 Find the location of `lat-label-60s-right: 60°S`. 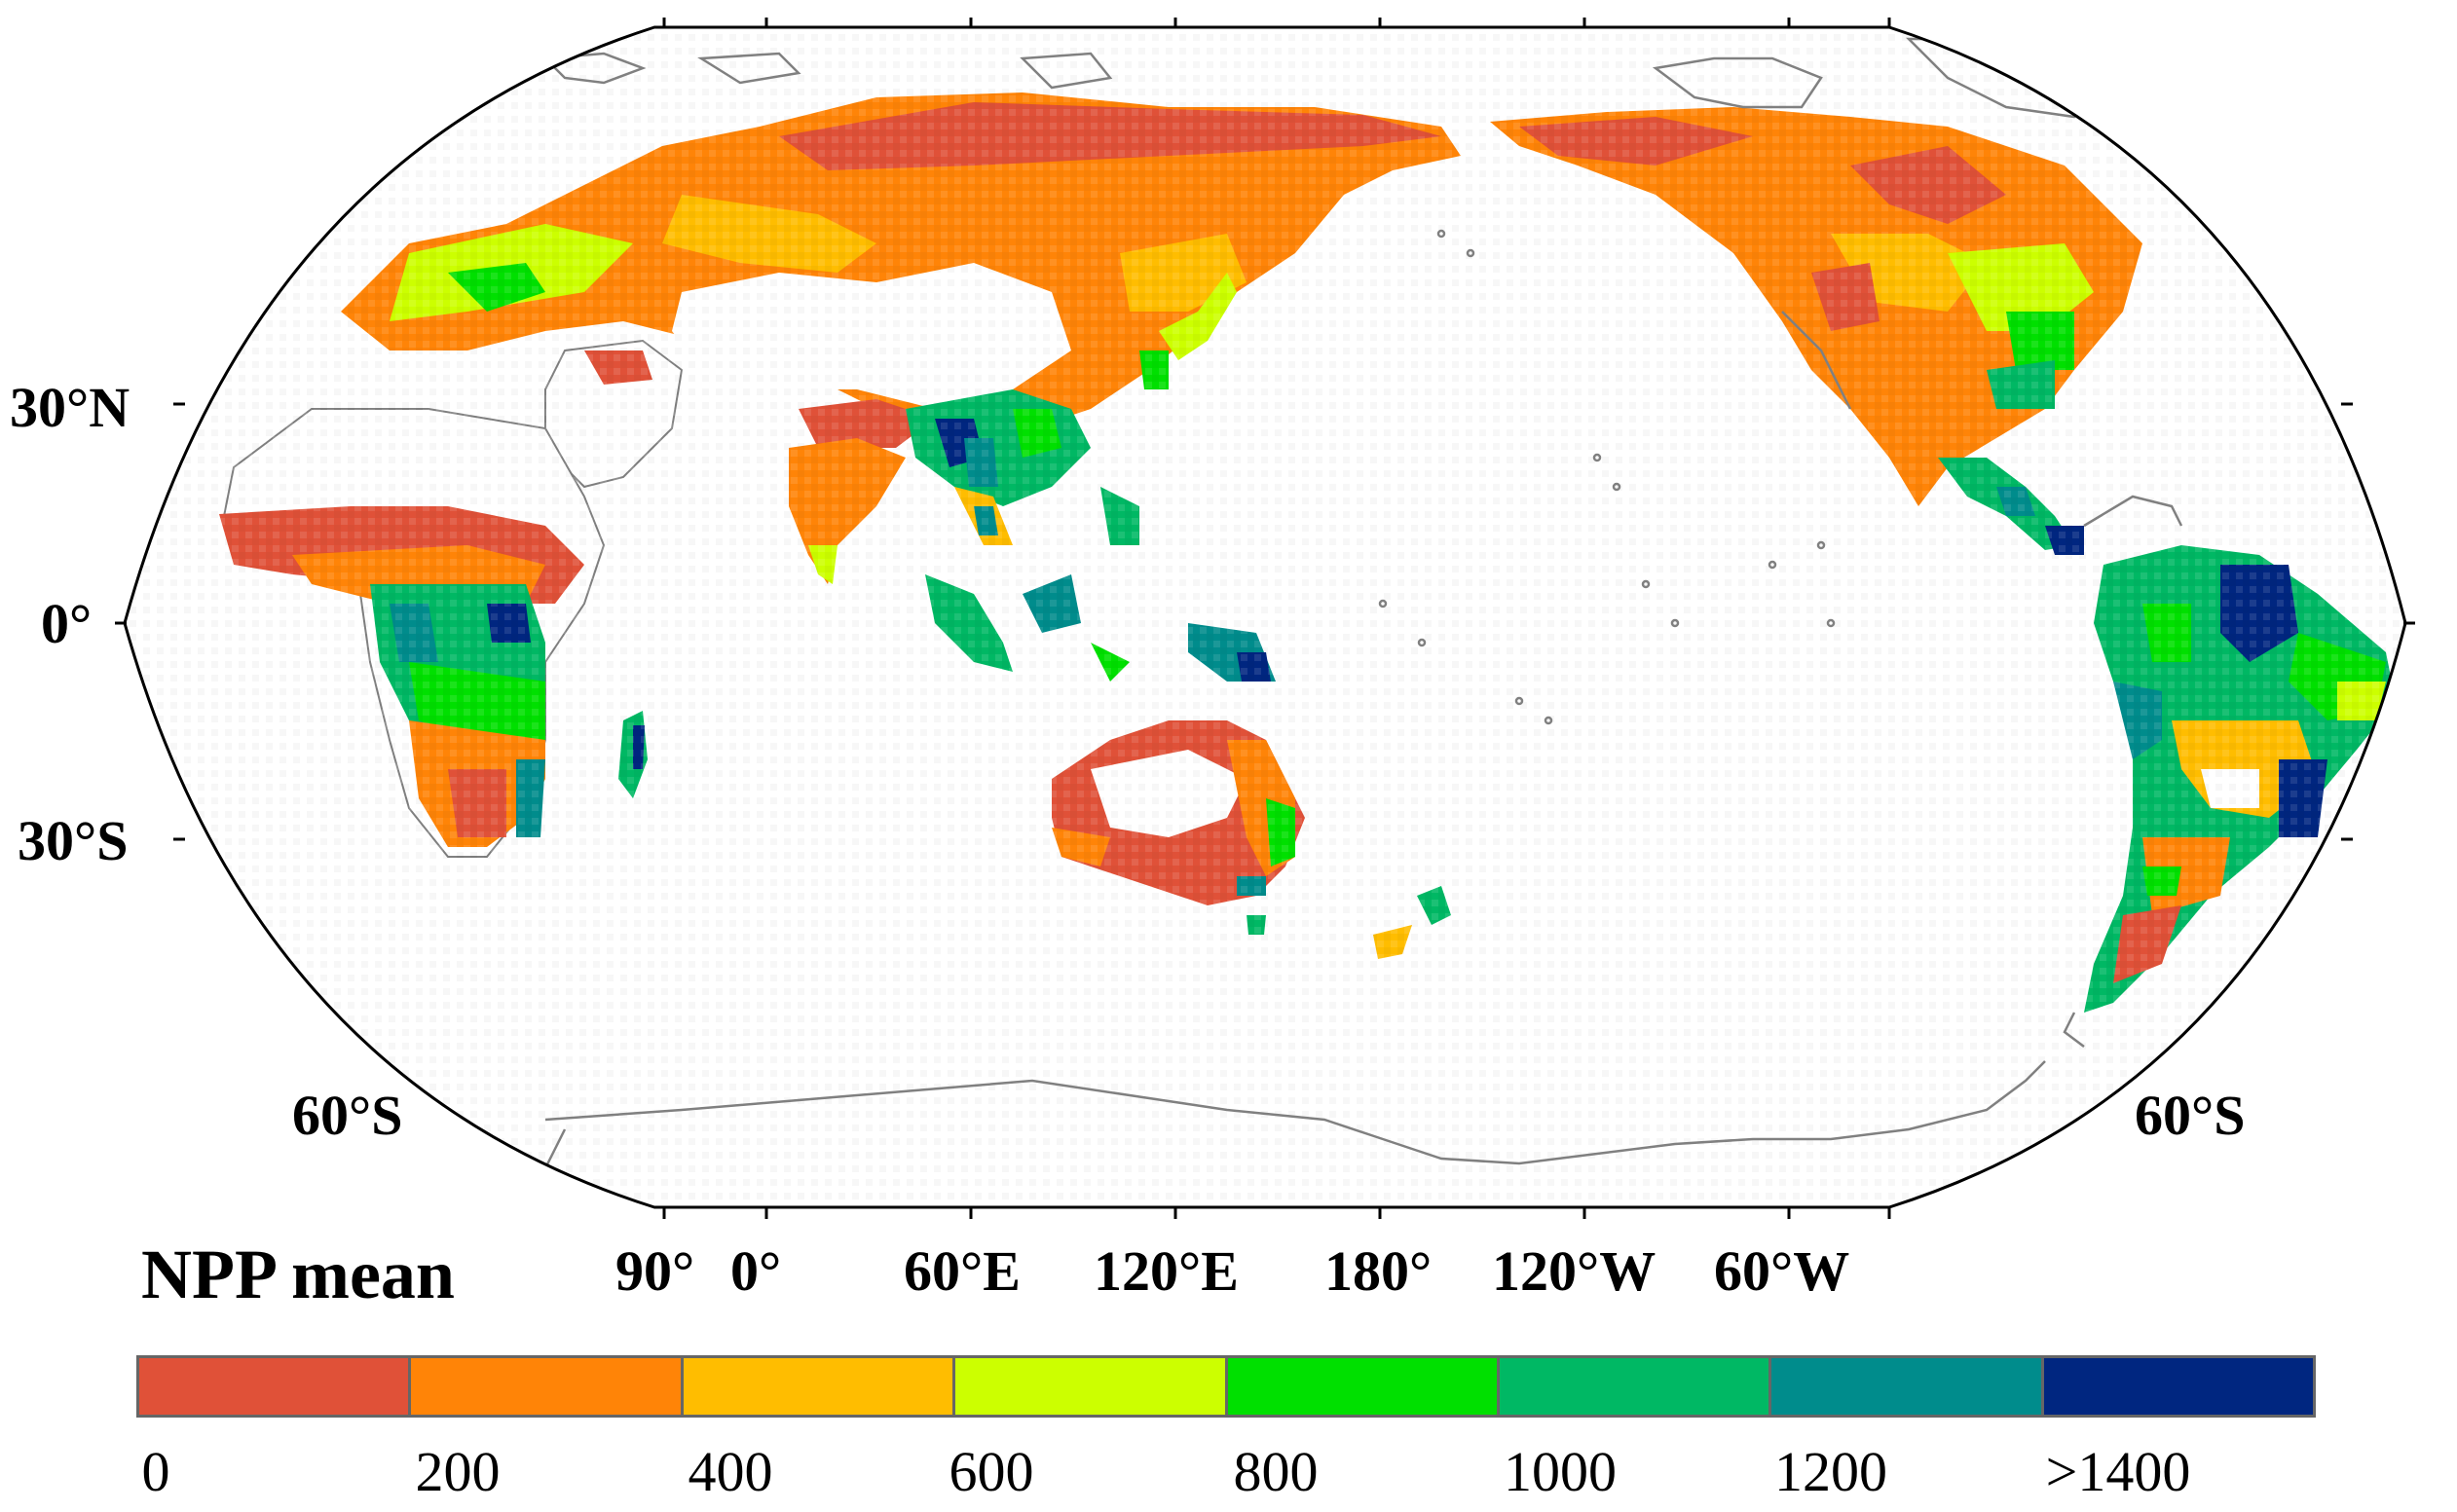

lat-label-60s-right: 60°S is located at coordinates (2190, 1115).